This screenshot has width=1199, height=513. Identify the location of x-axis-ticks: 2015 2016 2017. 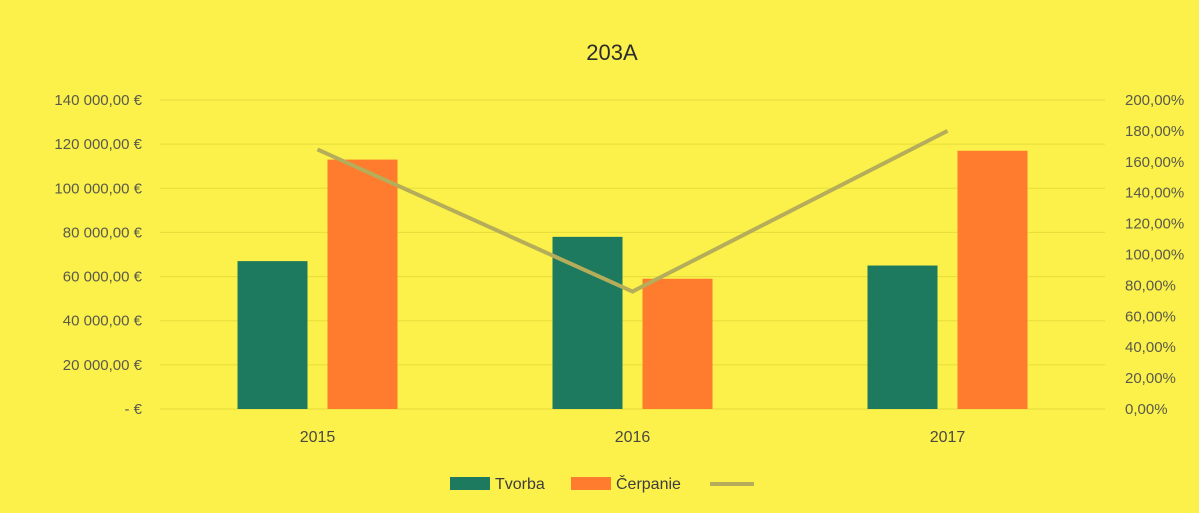
(633, 437).